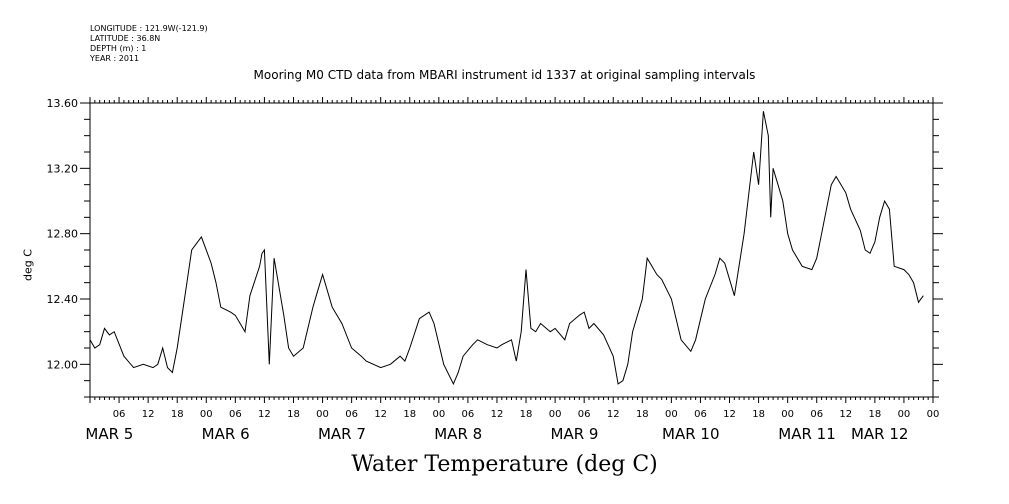 Image resolution: width=1009 pixels, height=504 pixels. What do you see at coordinates (125, 38) in the screenshot?
I see `latitude-label: LATITUDE : 36.8N` at bounding box center [125, 38].